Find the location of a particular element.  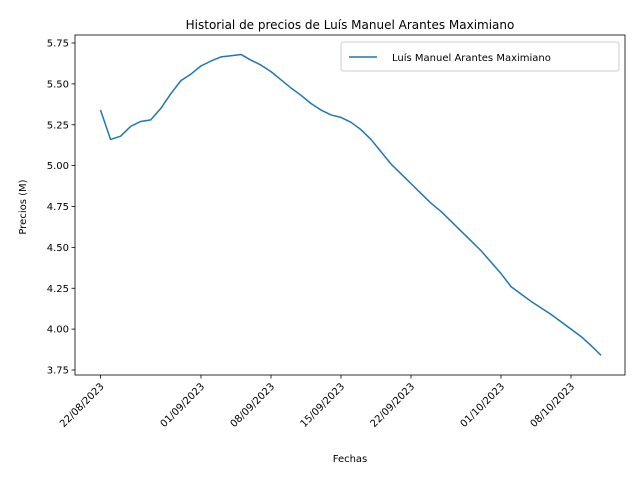

y-tick-label: 5.75 is located at coordinates (58, 44).